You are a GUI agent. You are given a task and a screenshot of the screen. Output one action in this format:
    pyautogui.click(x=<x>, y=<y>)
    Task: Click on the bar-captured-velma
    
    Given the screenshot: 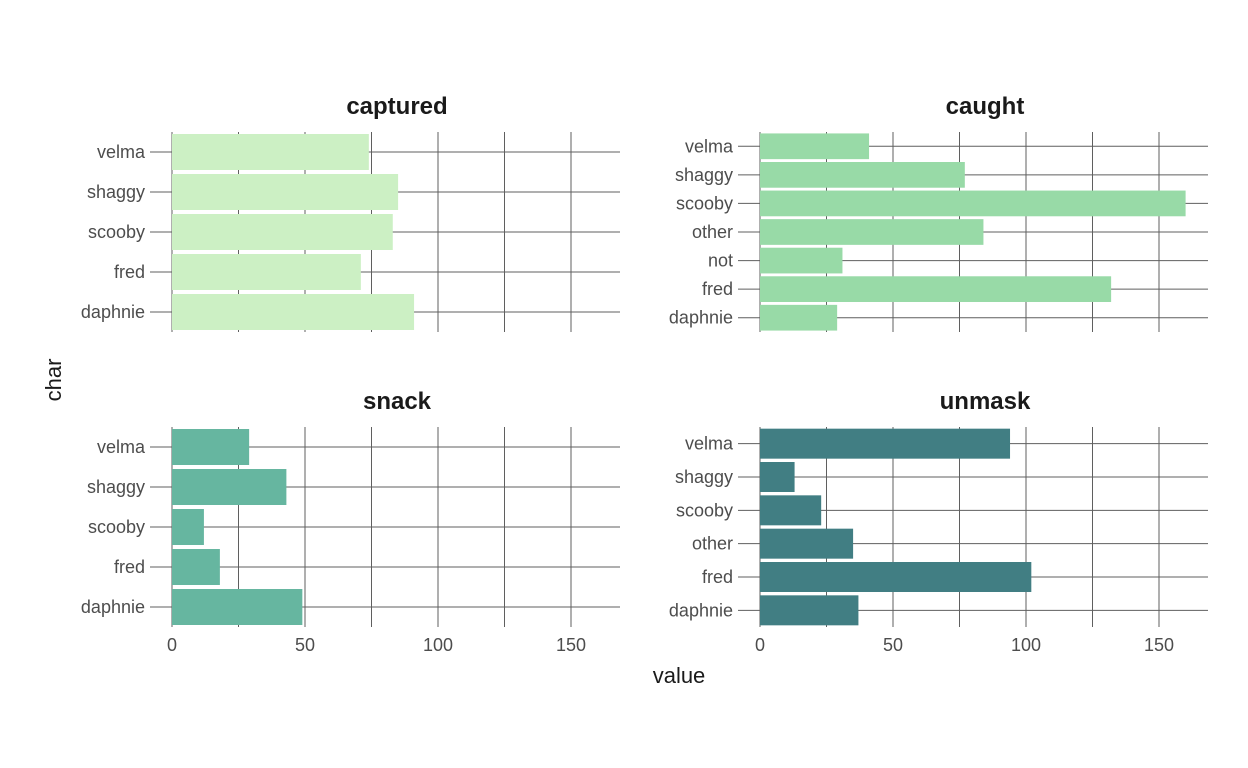 What is the action you would take?
    pyautogui.click(x=270, y=152)
    